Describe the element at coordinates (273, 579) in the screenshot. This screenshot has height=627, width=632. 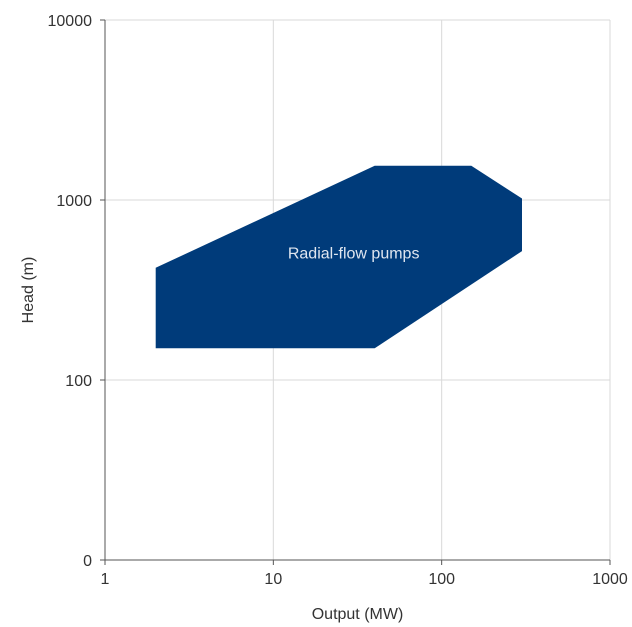
I see `x-tick-label: 10` at that location.